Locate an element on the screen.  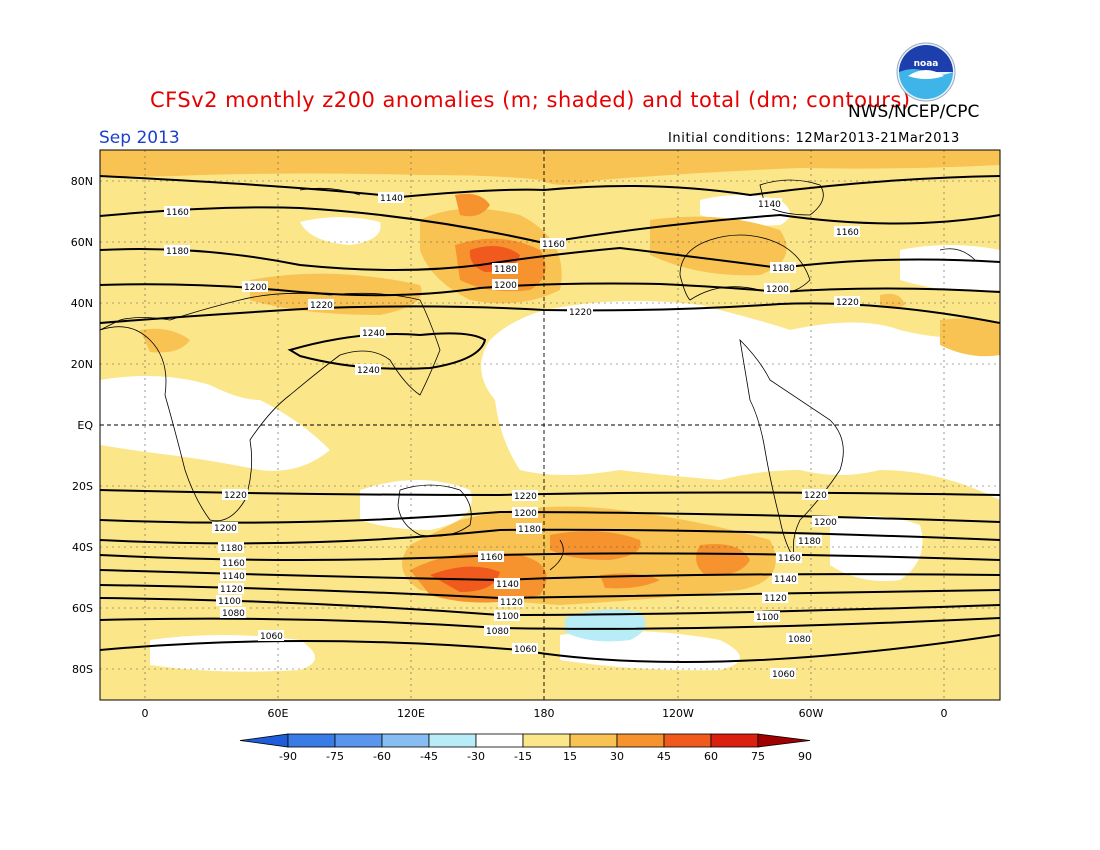
contour-label-1240b: 1240 is located at coordinates (368, 371).